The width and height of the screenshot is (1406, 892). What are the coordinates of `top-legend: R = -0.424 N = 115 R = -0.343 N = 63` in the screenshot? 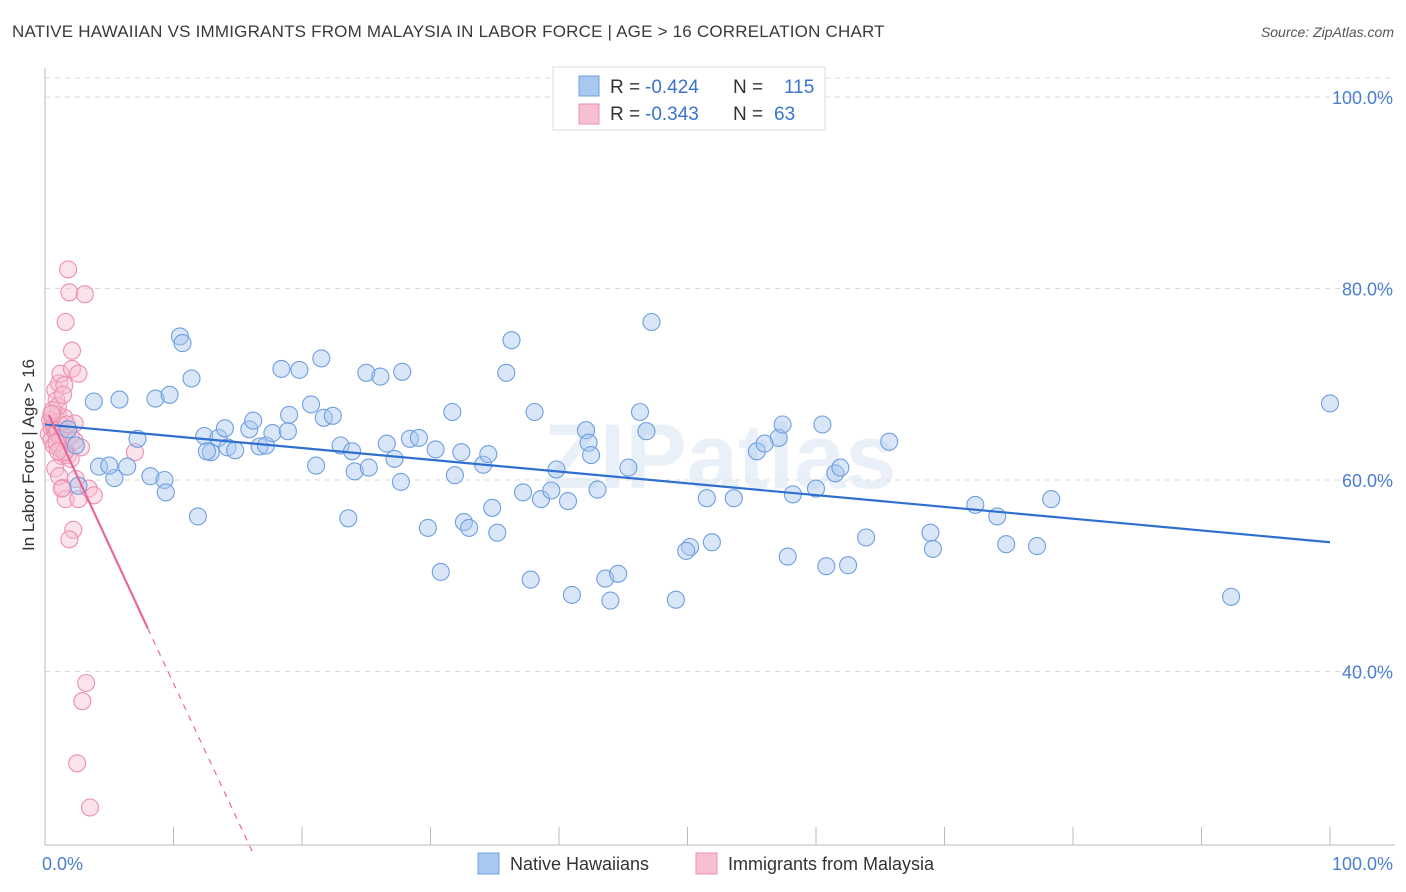 It's located at (689, 98).